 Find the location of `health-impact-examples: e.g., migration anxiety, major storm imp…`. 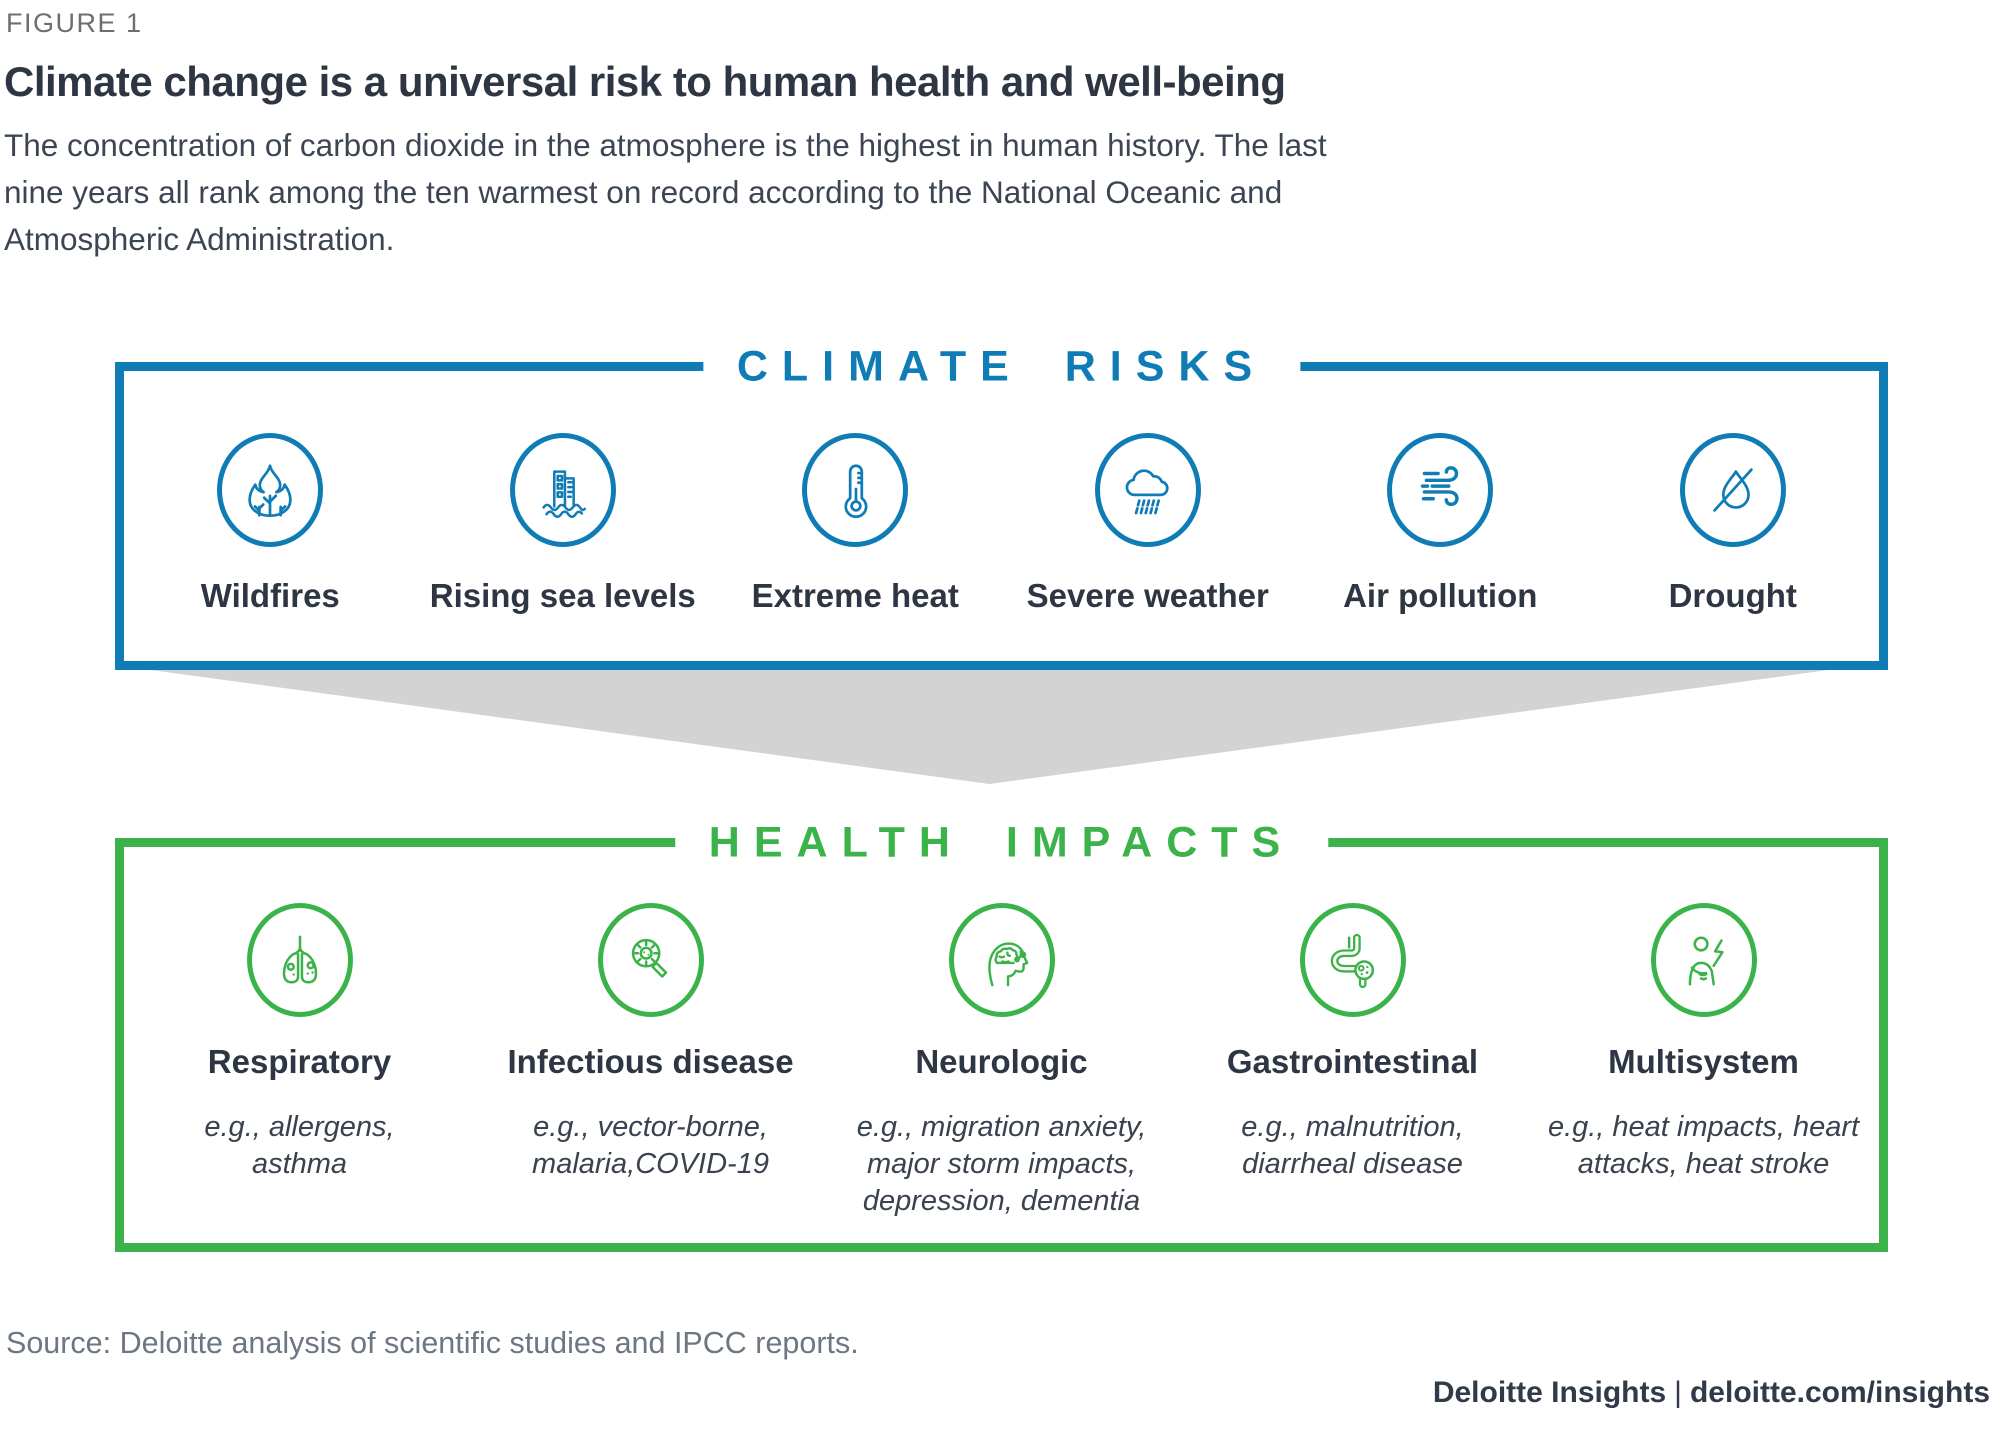

health-impact-examples: e.g., migration anxiety, major storm imp… is located at coordinates (1001, 1164).